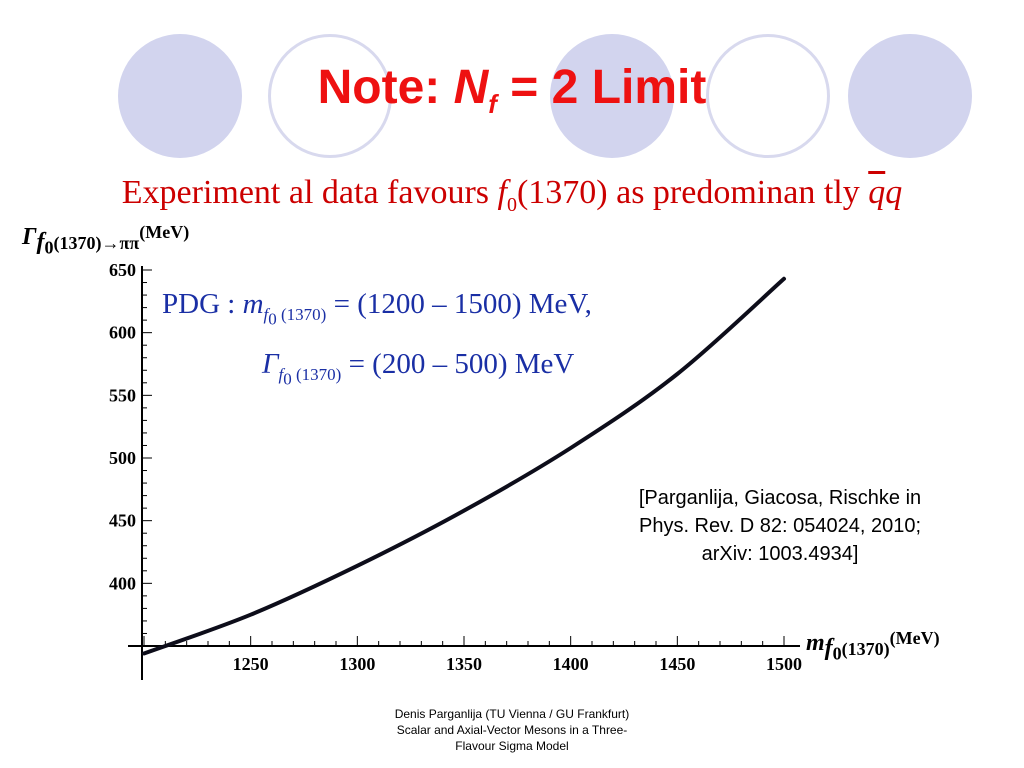 The height and width of the screenshot is (768, 1024). What do you see at coordinates (502, 192) in the screenshot?
I see `subtitle-f-symbol: f` at bounding box center [502, 192].